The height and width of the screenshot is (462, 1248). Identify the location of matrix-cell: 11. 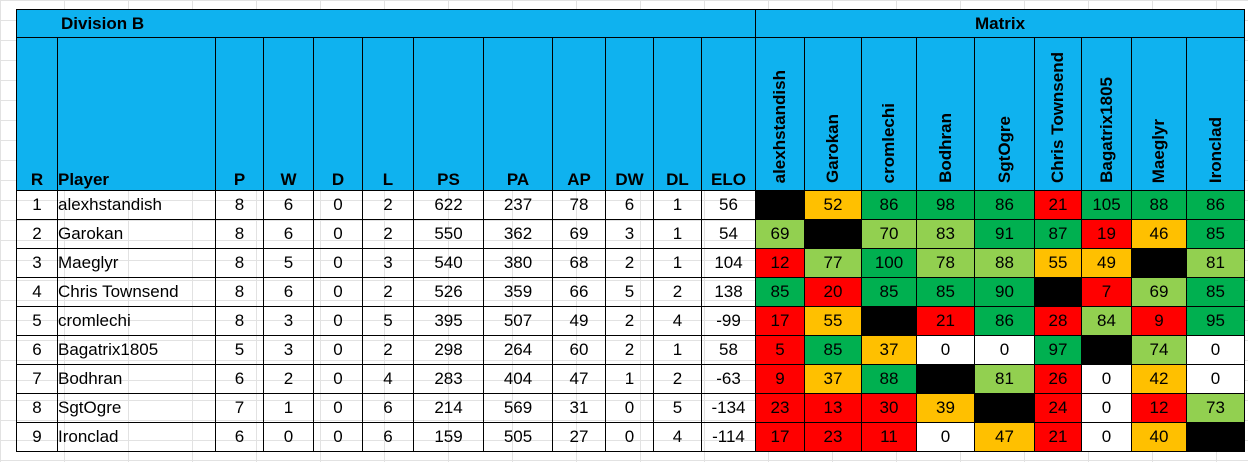
(889, 437).